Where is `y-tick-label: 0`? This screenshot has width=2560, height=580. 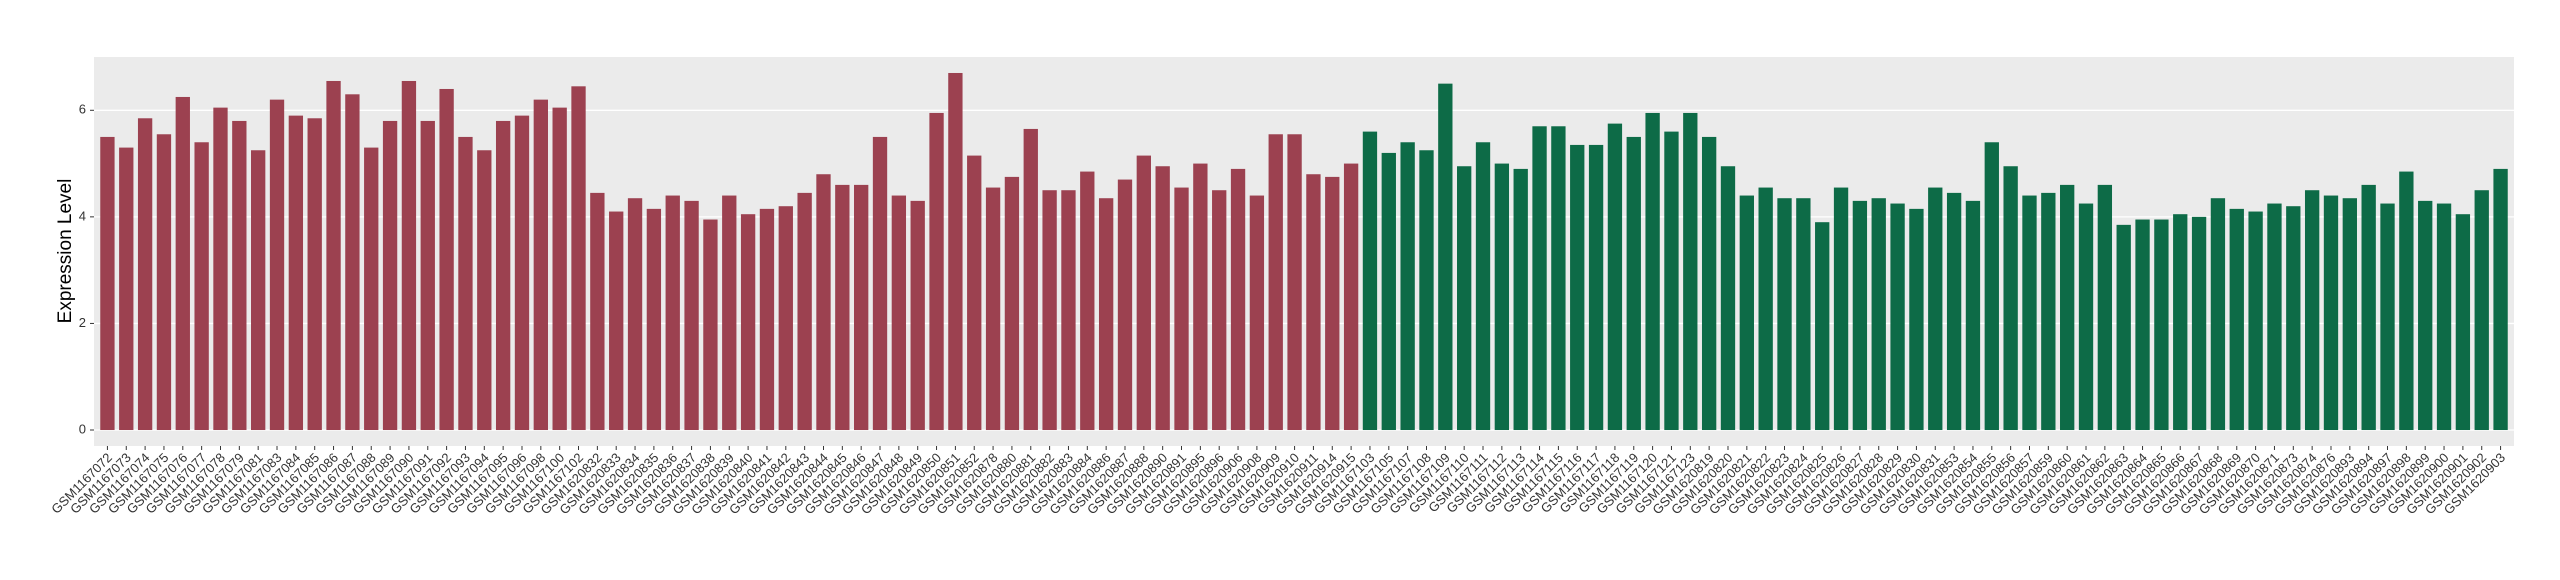
y-tick-label: 0 is located at coordinates (82, 428).